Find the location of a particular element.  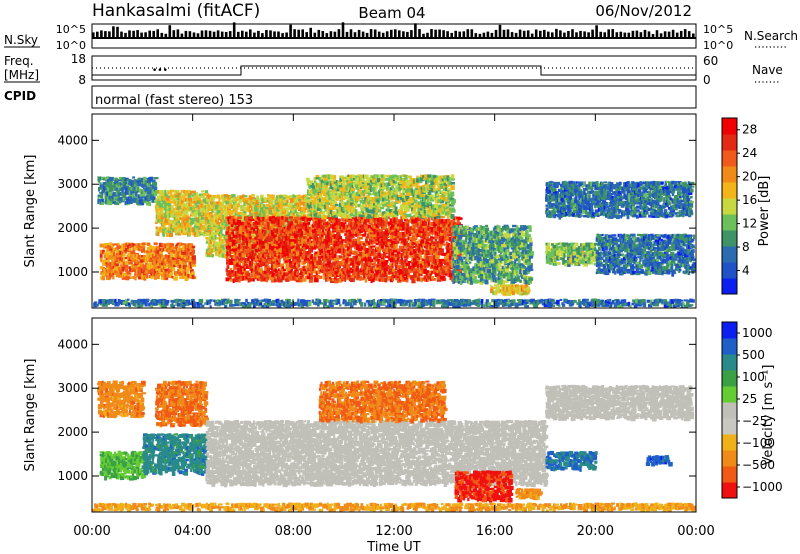

freq-tick-top: 18 is located at coordinates (78, 59).